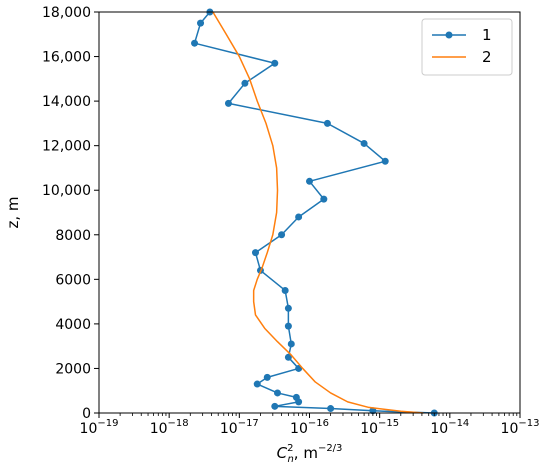  Describe the element at coordinates (66, 58) in the screenshot. I see `y-tick-label: 16,000` at that location.